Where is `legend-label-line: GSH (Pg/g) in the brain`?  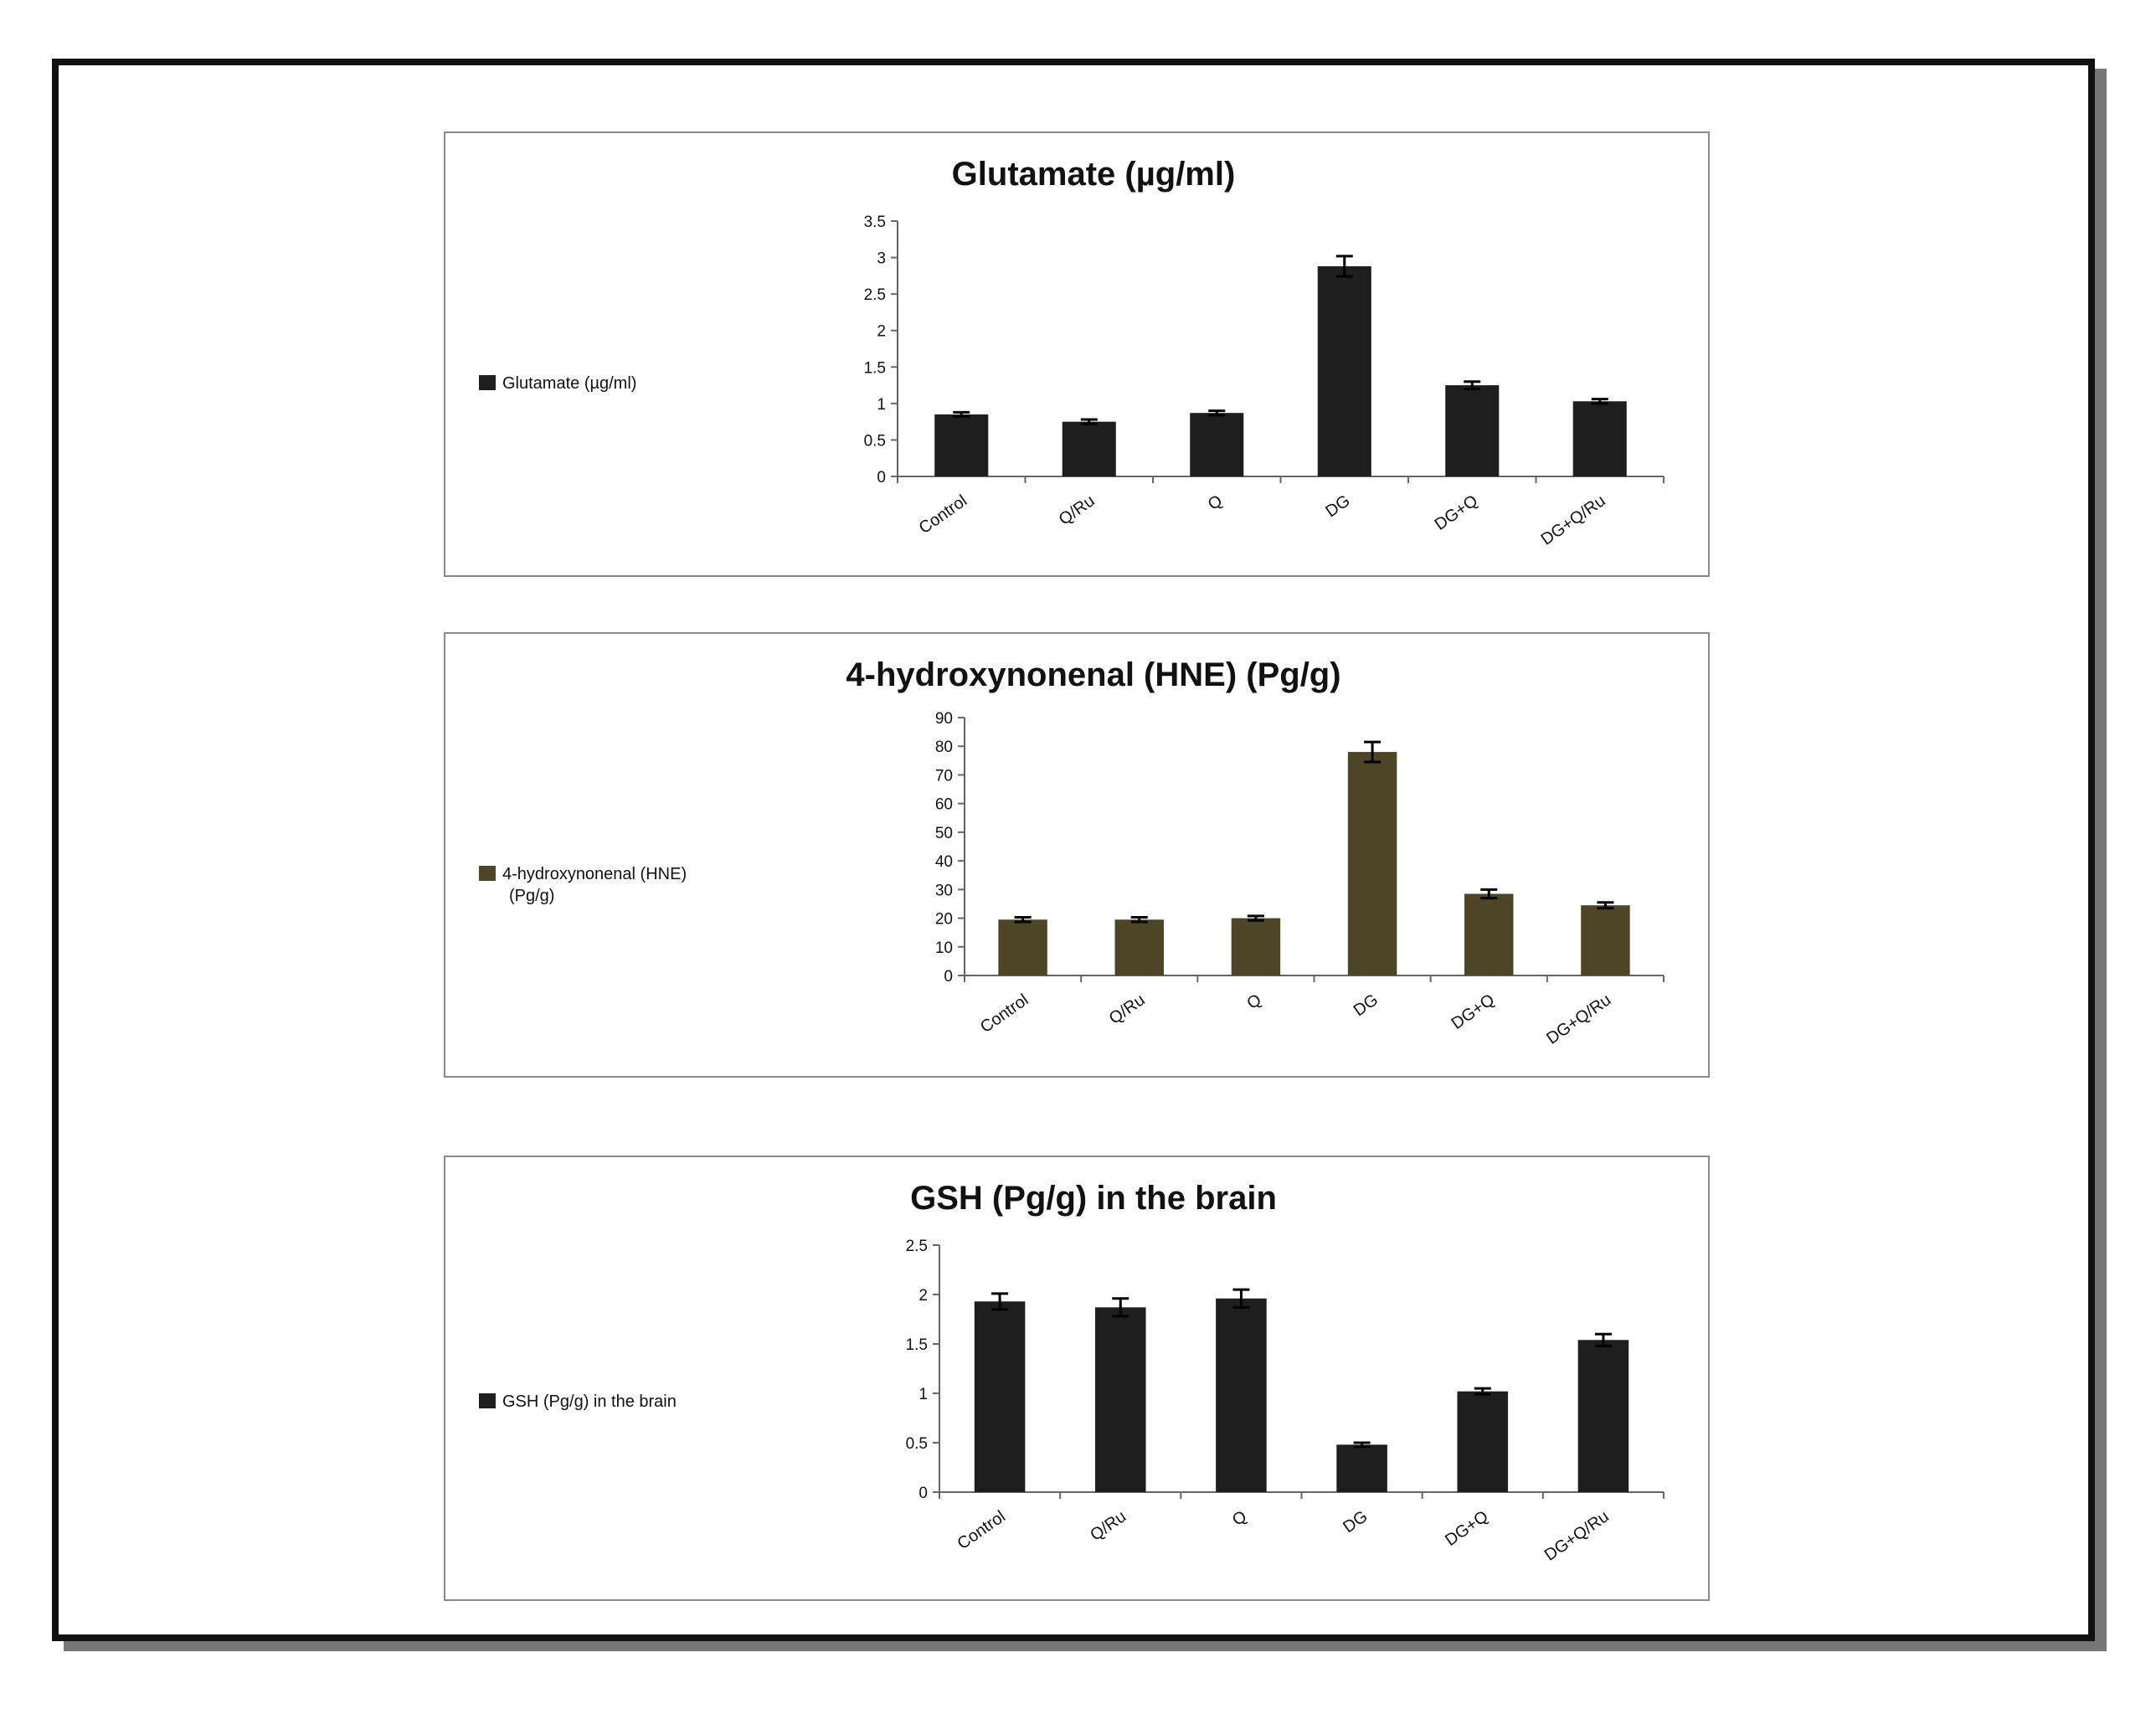 legend-label-line: GSH (Pg/g) in the brain is located at coordinates (589, 1401).